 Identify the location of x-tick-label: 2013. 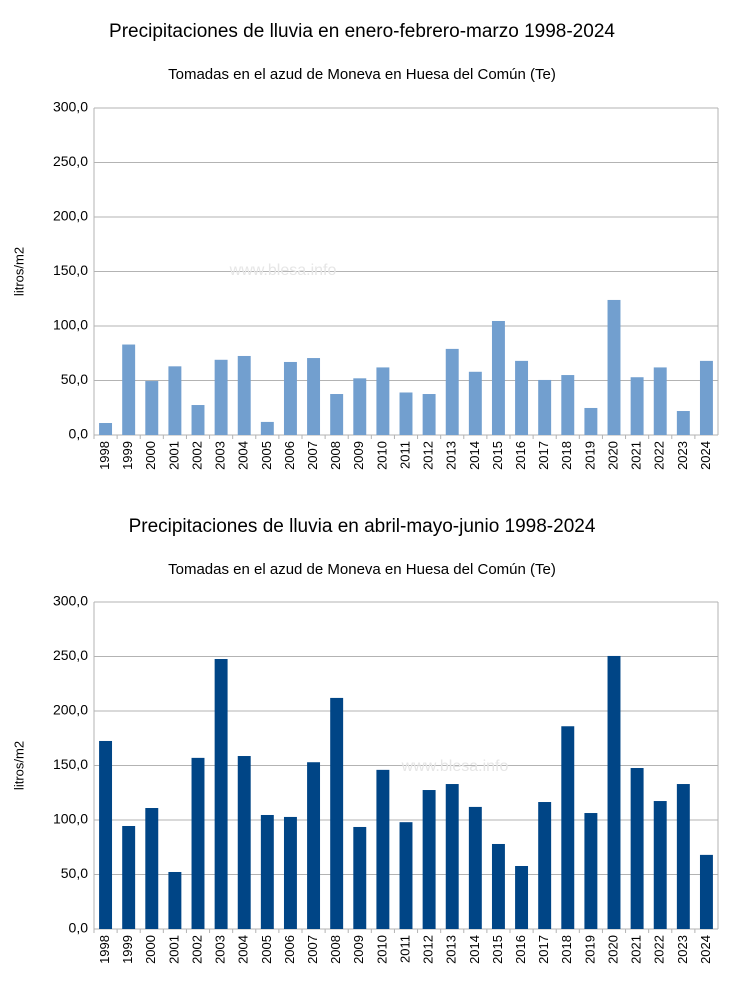
(451, 455).